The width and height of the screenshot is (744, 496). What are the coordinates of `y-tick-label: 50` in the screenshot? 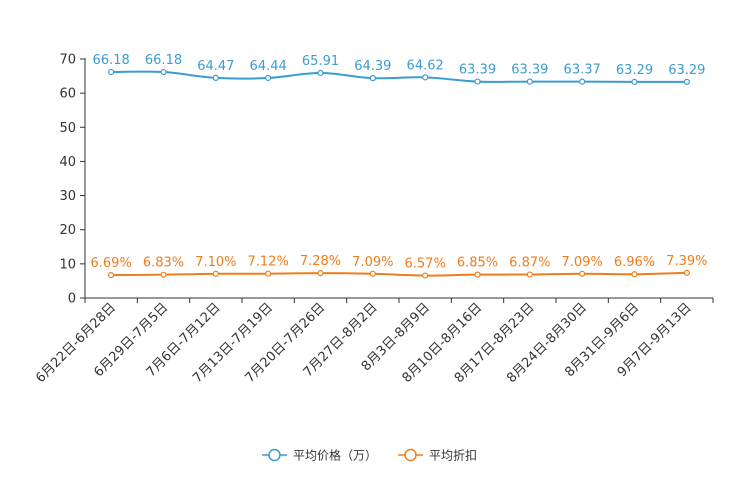 It's located at (67, 128).